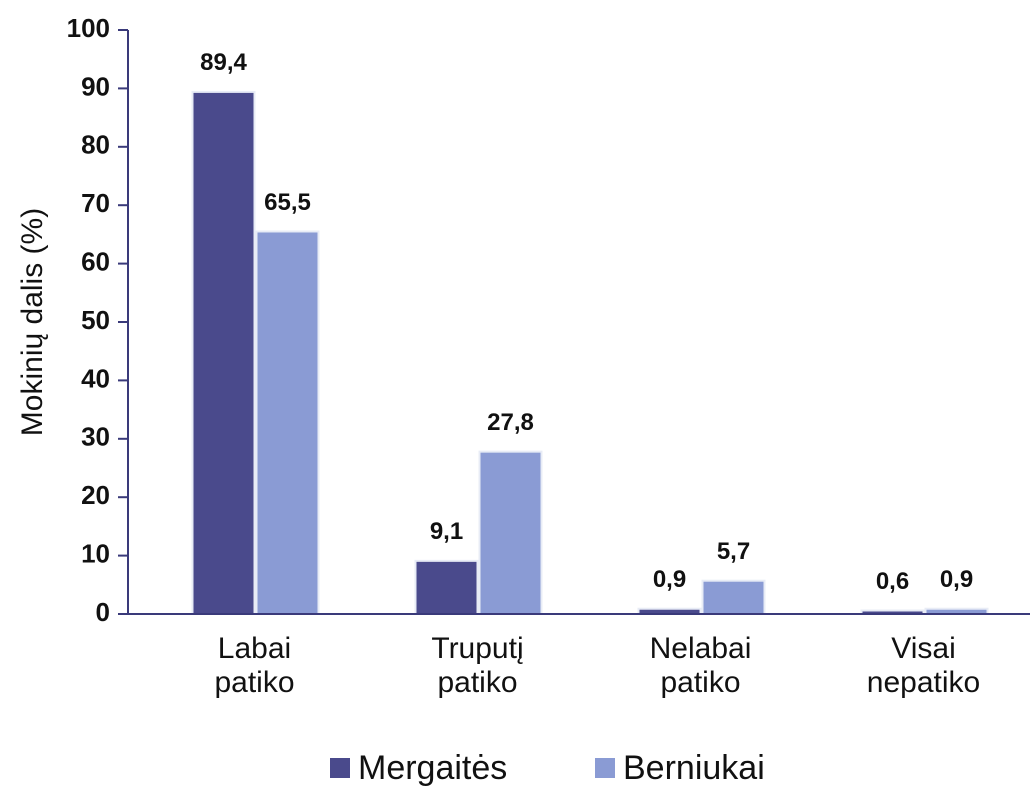  Describe the element at coordinates (694, 768) in the screenshot. I see `legend-label: Berniukai` at that location.